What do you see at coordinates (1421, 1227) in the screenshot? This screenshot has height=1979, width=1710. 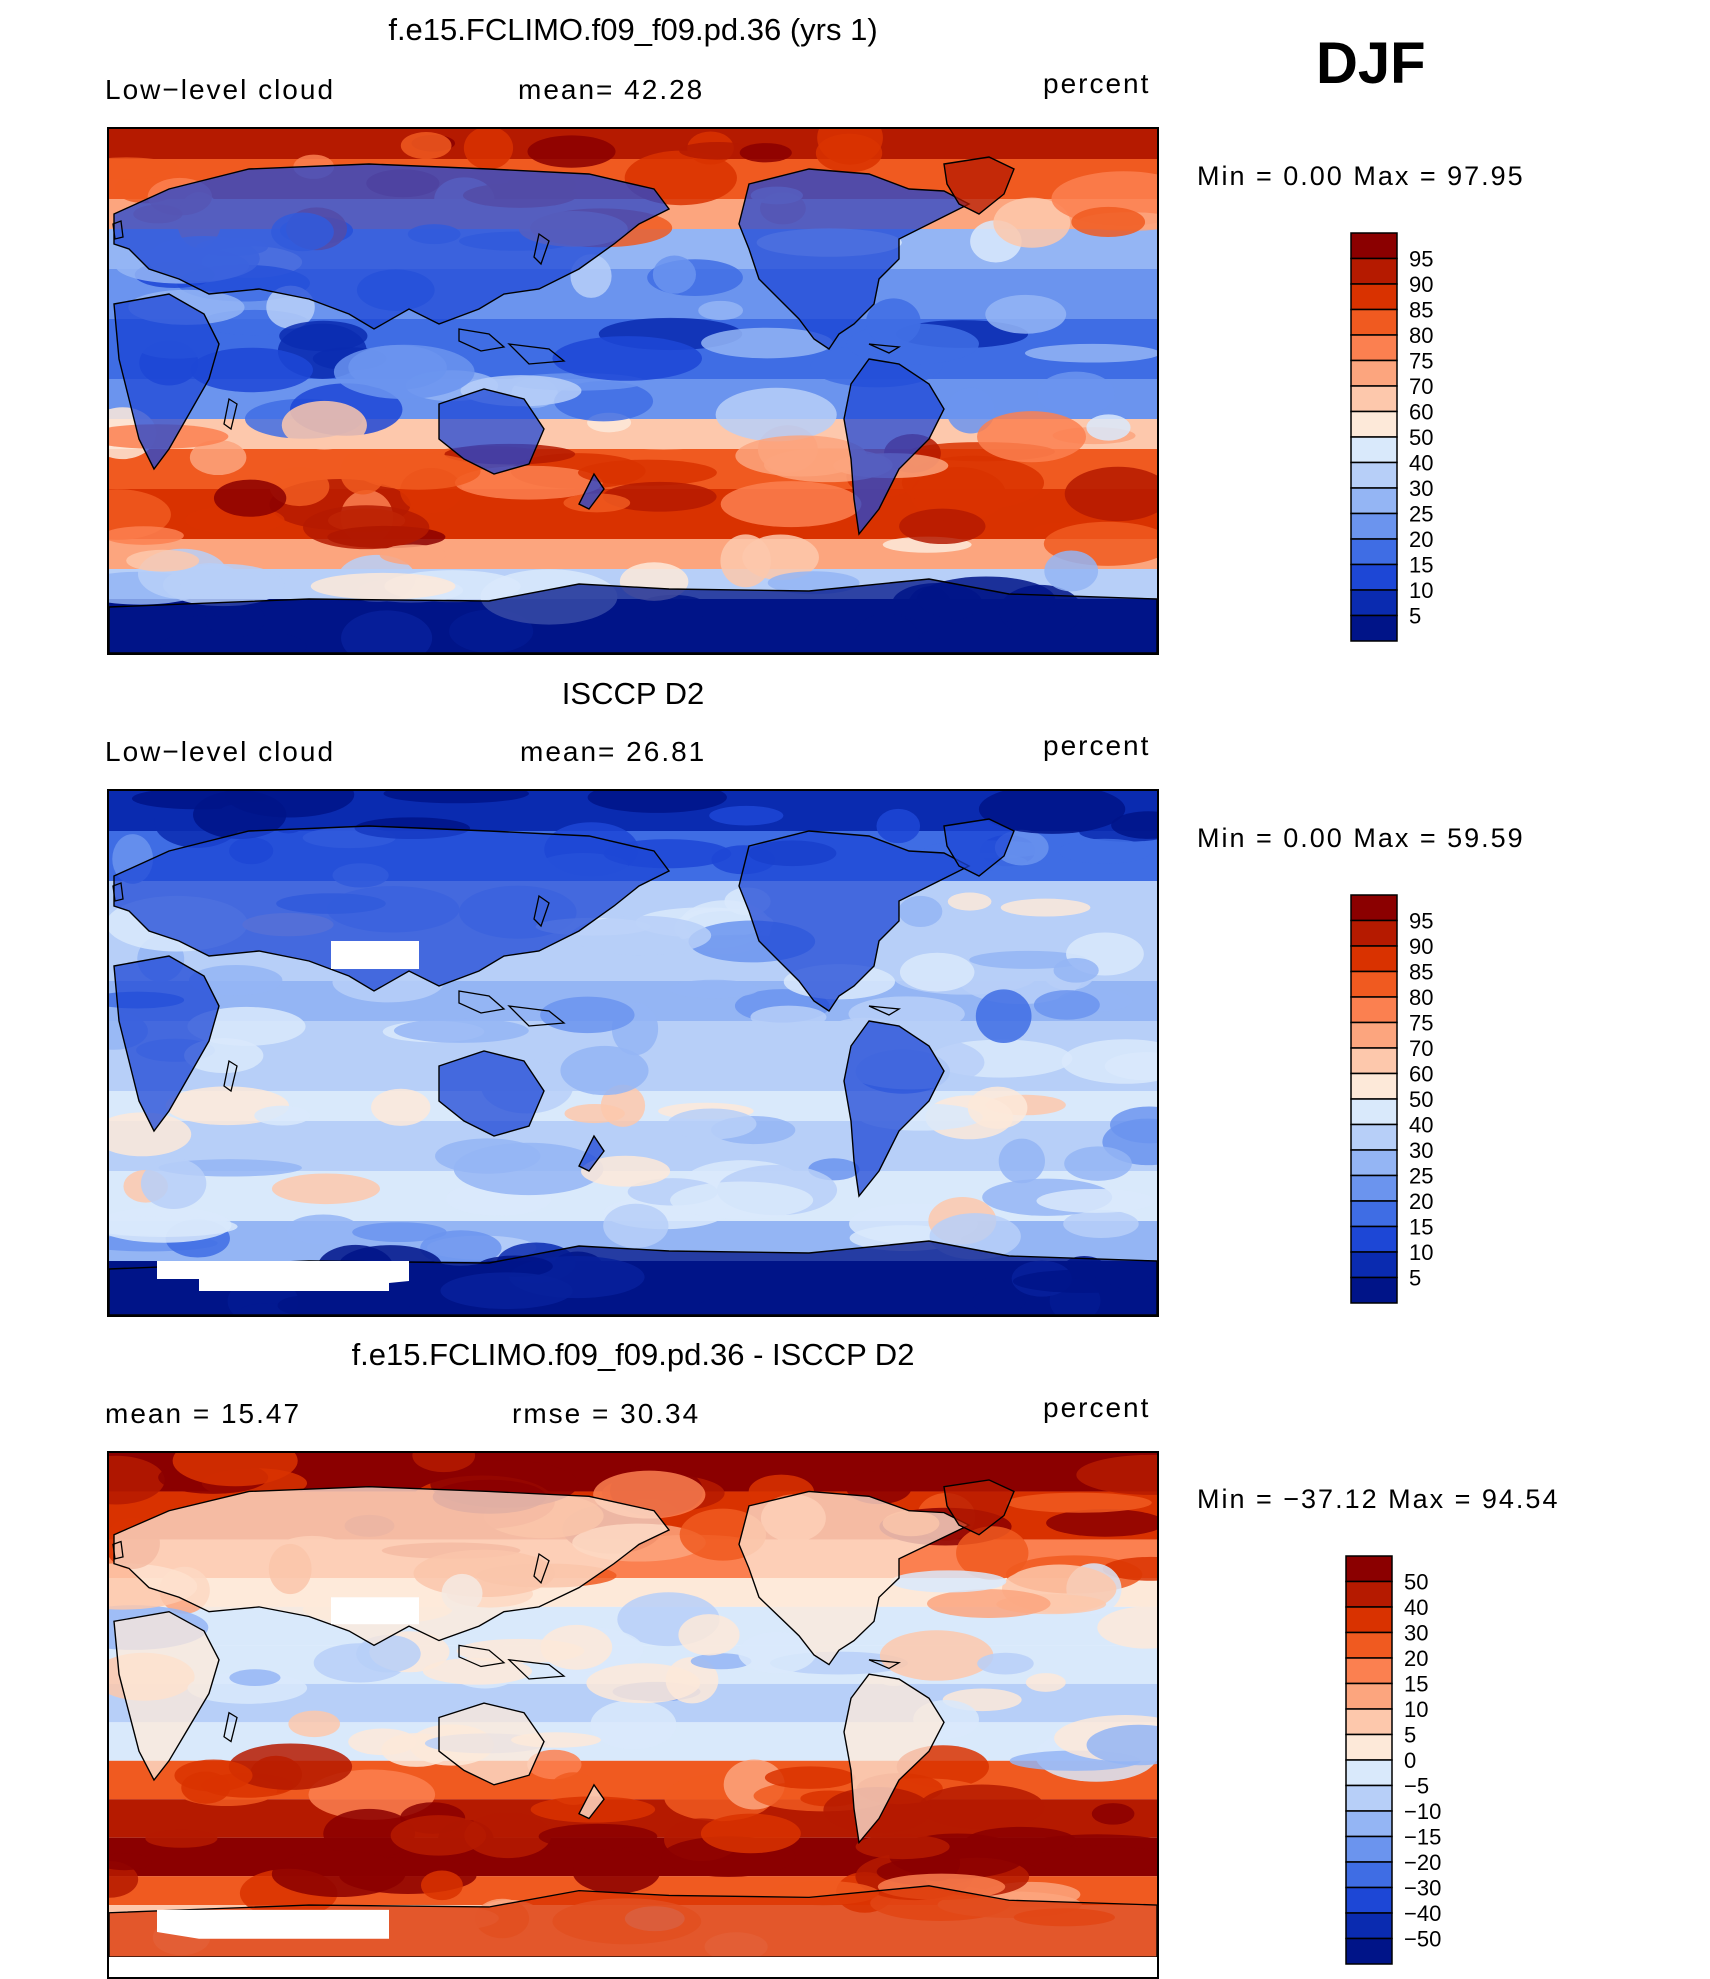 I see `colorbar-tick-label: 15` at bounding box center [1421, 1227].